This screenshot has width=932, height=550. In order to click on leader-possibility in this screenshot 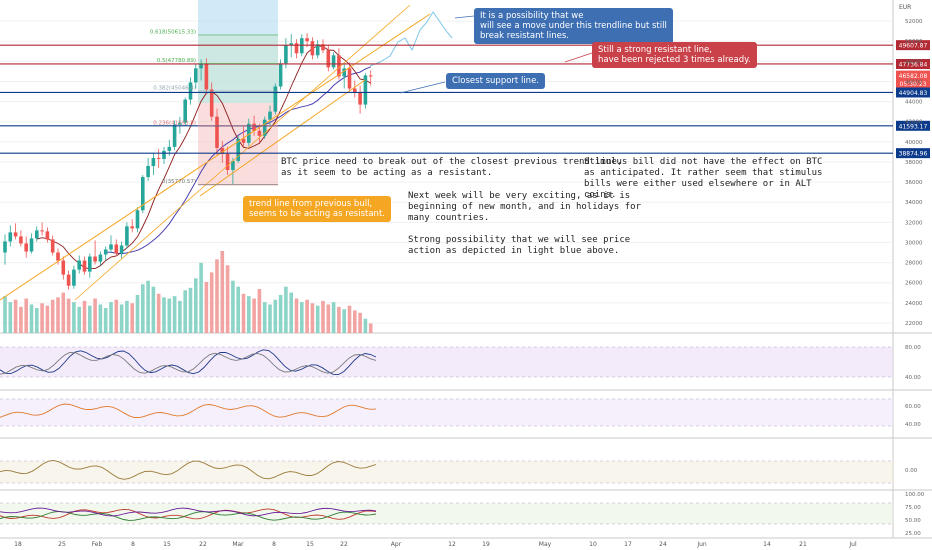, I will do `click(464, 17)`.